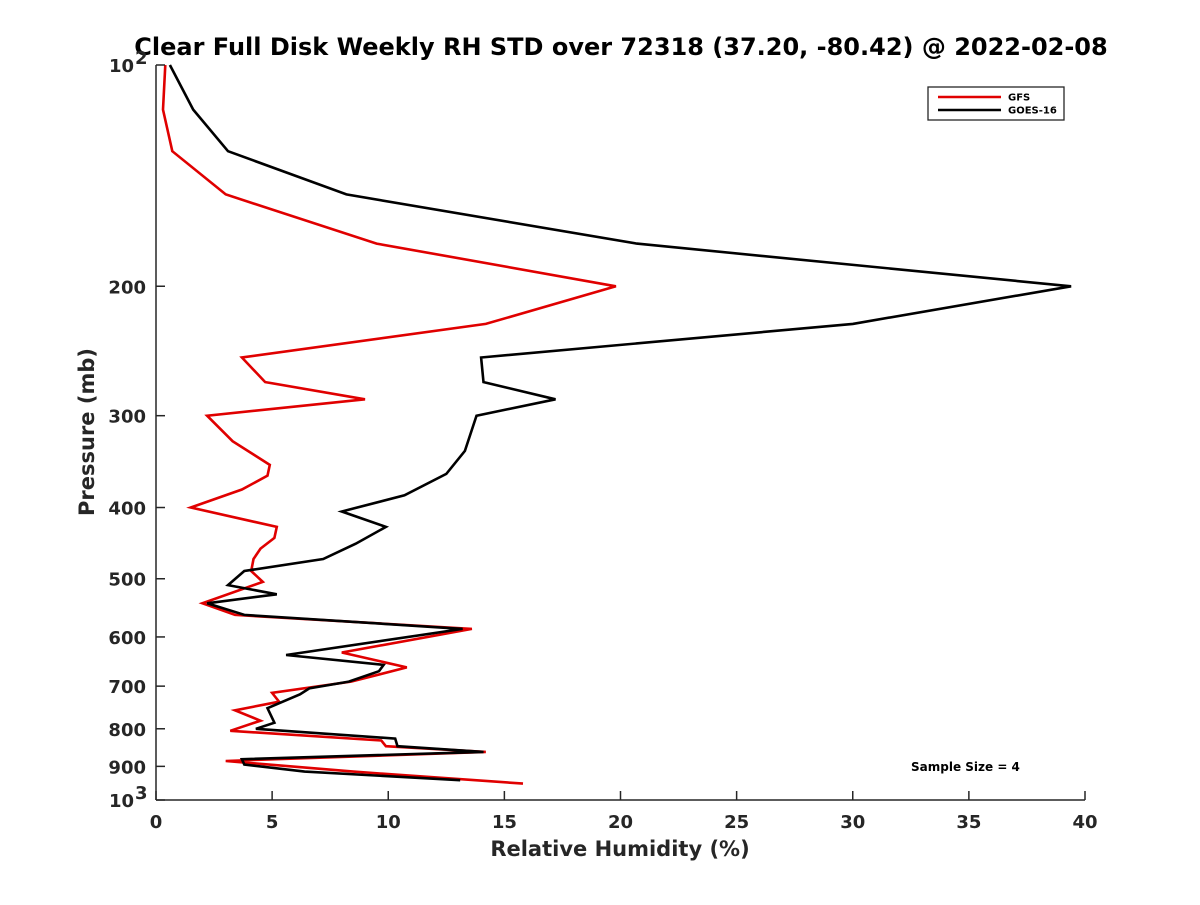 This screenshot has width=1200, height=905. What do you see at coordinates (156, 822) in the screenshot?
I see `x-tick-label: 0` at bounding box center [156, 822].